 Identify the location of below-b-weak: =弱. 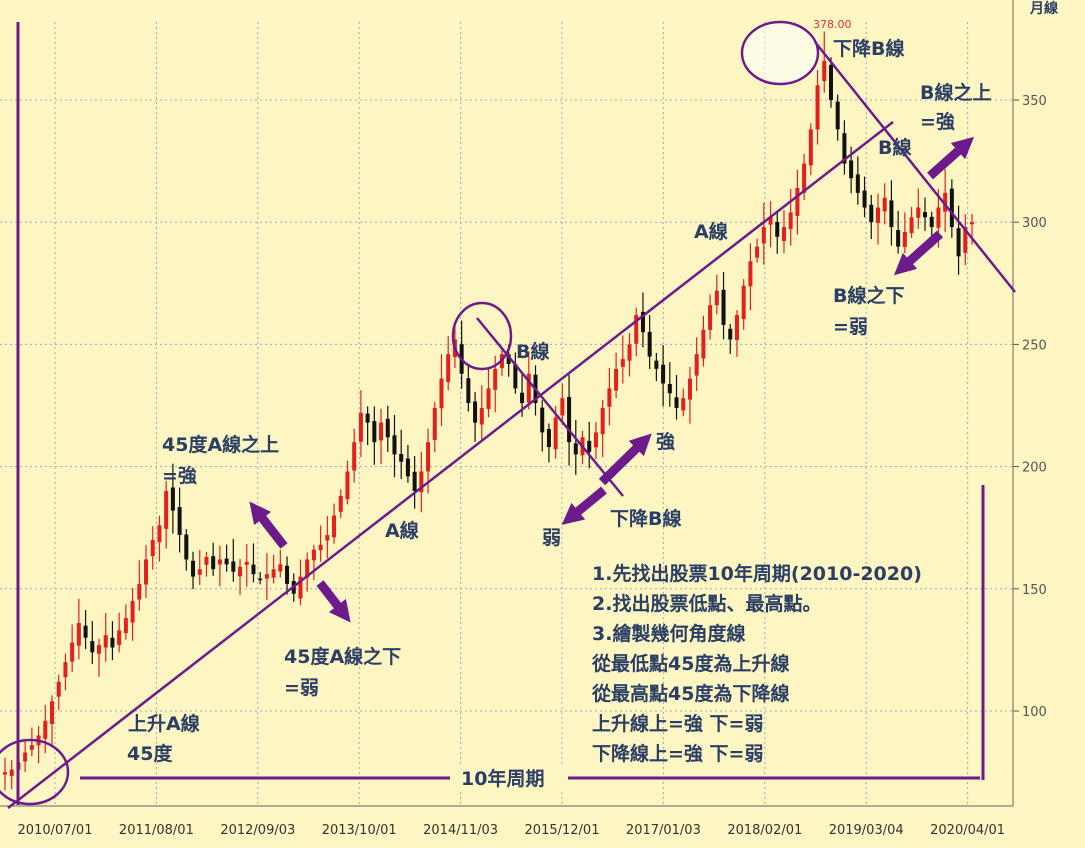
(850, 327).